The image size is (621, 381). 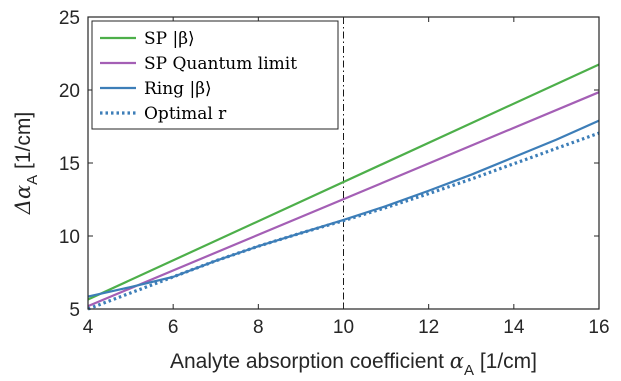 I want to click on x-tick-label: 16, so click(x=598, y=327).